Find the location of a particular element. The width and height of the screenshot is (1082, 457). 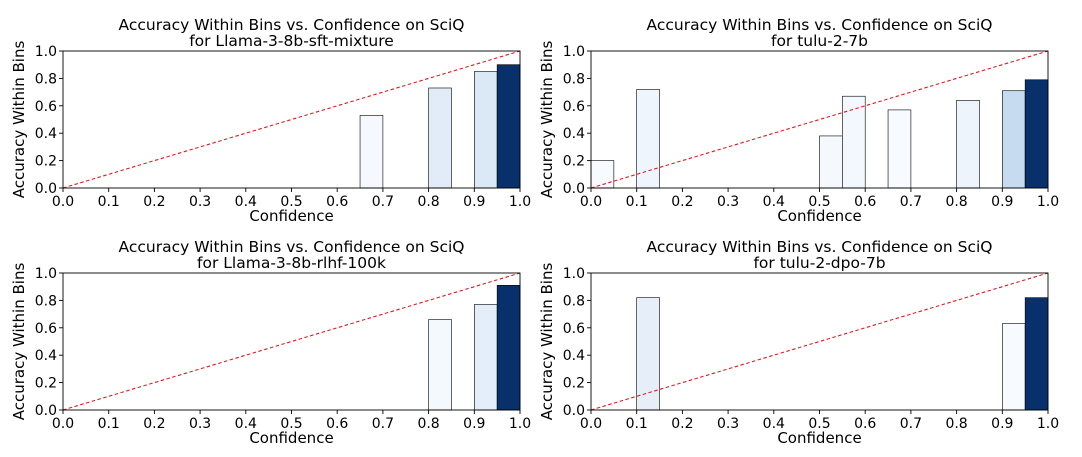

chart-subtitle: for tulu-2-dpo-7b is located at coordinates (819, 263).